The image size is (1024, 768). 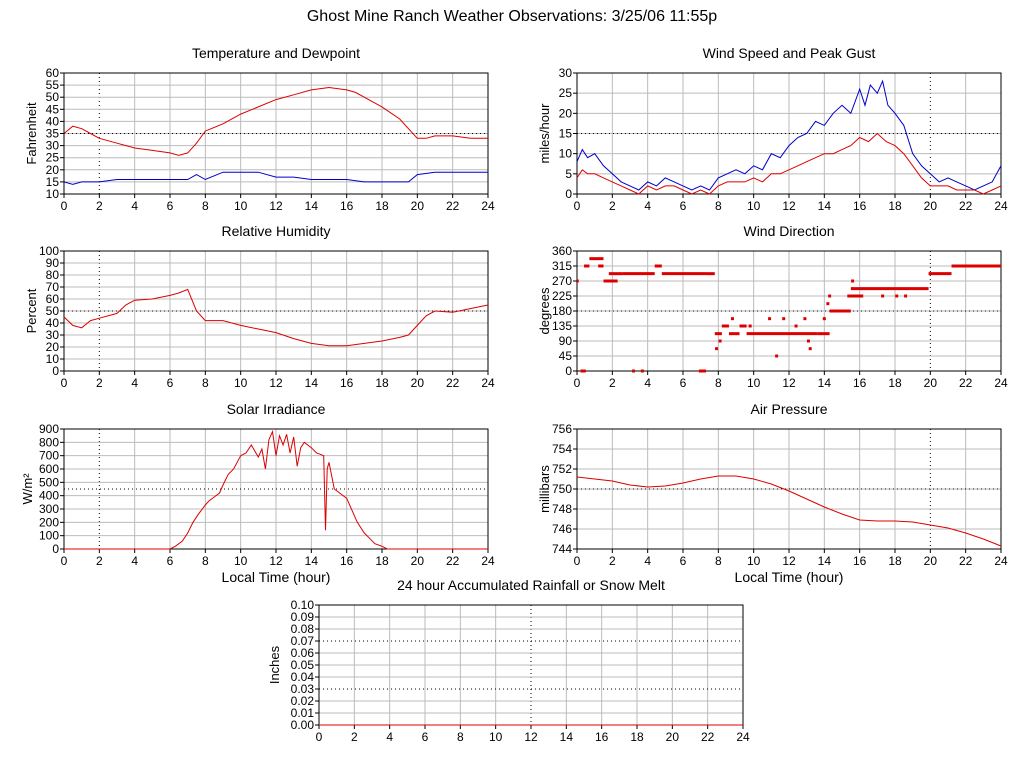 What do you see at coordinates (382, 383) in the screenshot?
I see `rh-xtick-label: 18` at bounding box center [382, 383].